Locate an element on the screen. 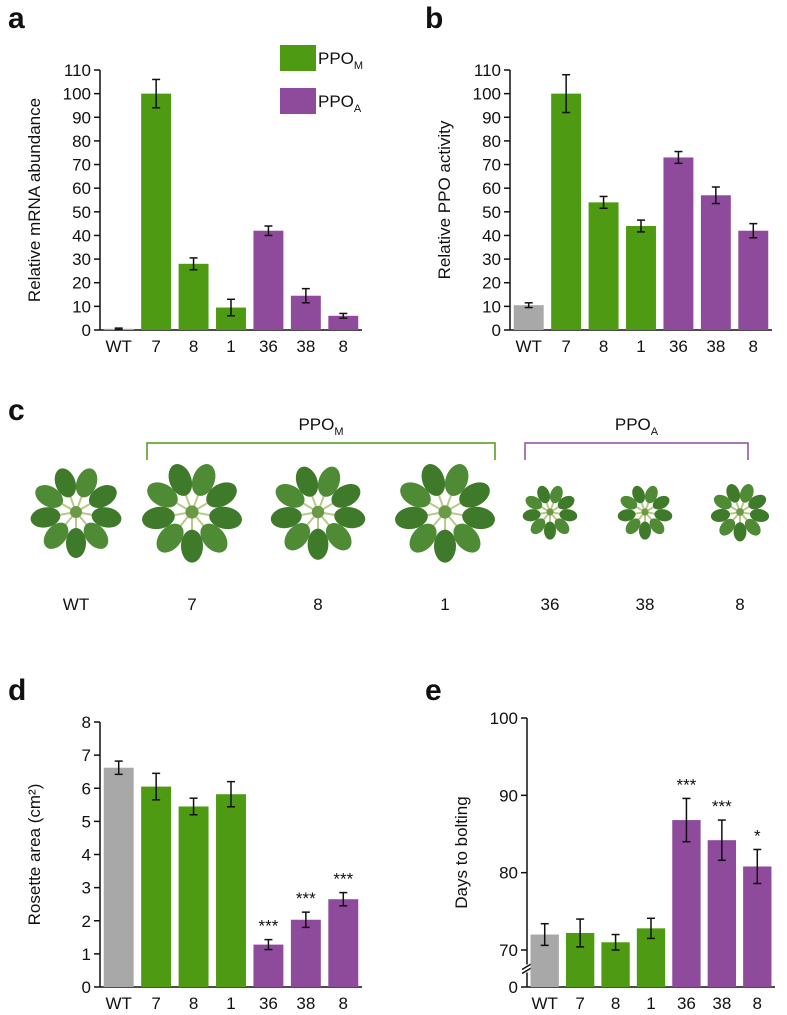 The width and height of the screenshot is (787, 1015). legend-swatch is located at coordinates (298, 101).